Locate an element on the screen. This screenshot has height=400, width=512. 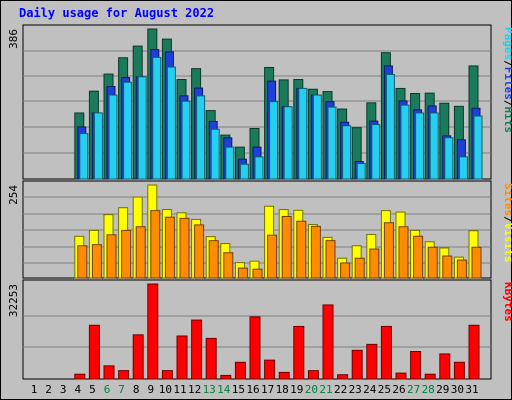
x-tick-label: 9 is located at coordinates (150, 389).